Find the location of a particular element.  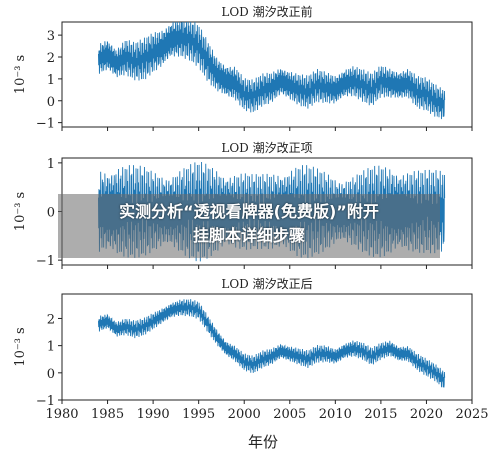

x-tick-label: 1990 is located at coordinates (153, 414).